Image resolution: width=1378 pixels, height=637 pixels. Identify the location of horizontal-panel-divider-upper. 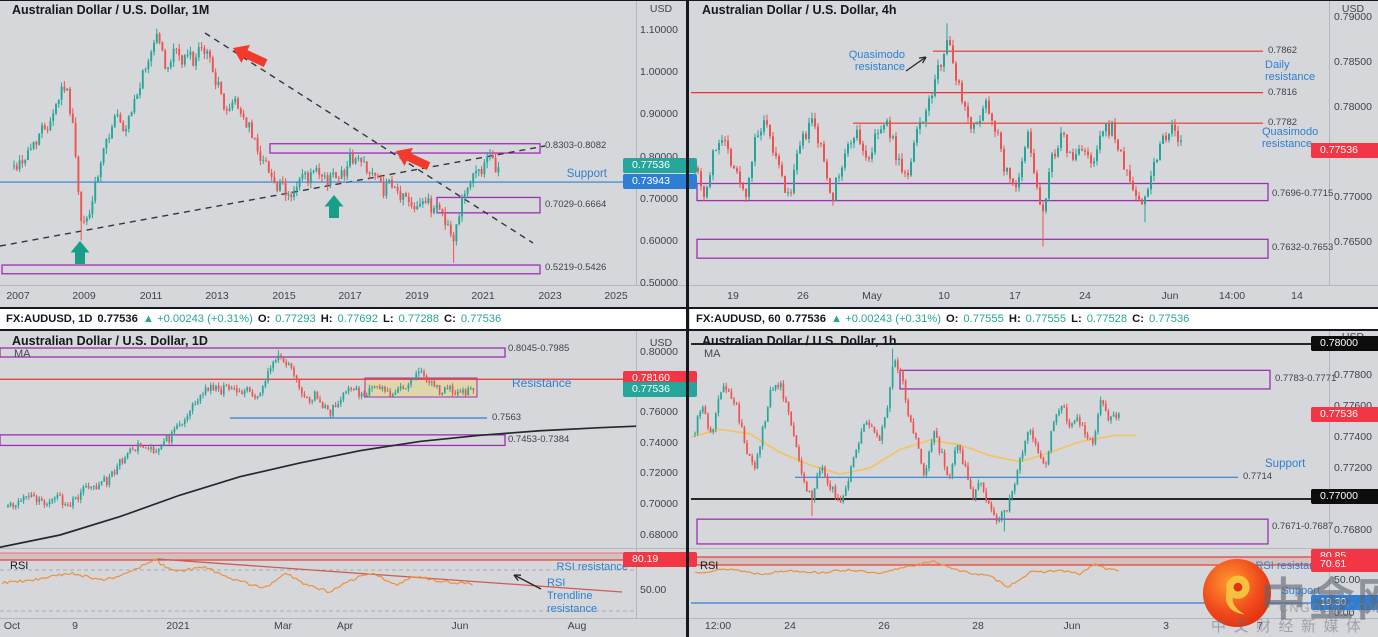
(689, 308).